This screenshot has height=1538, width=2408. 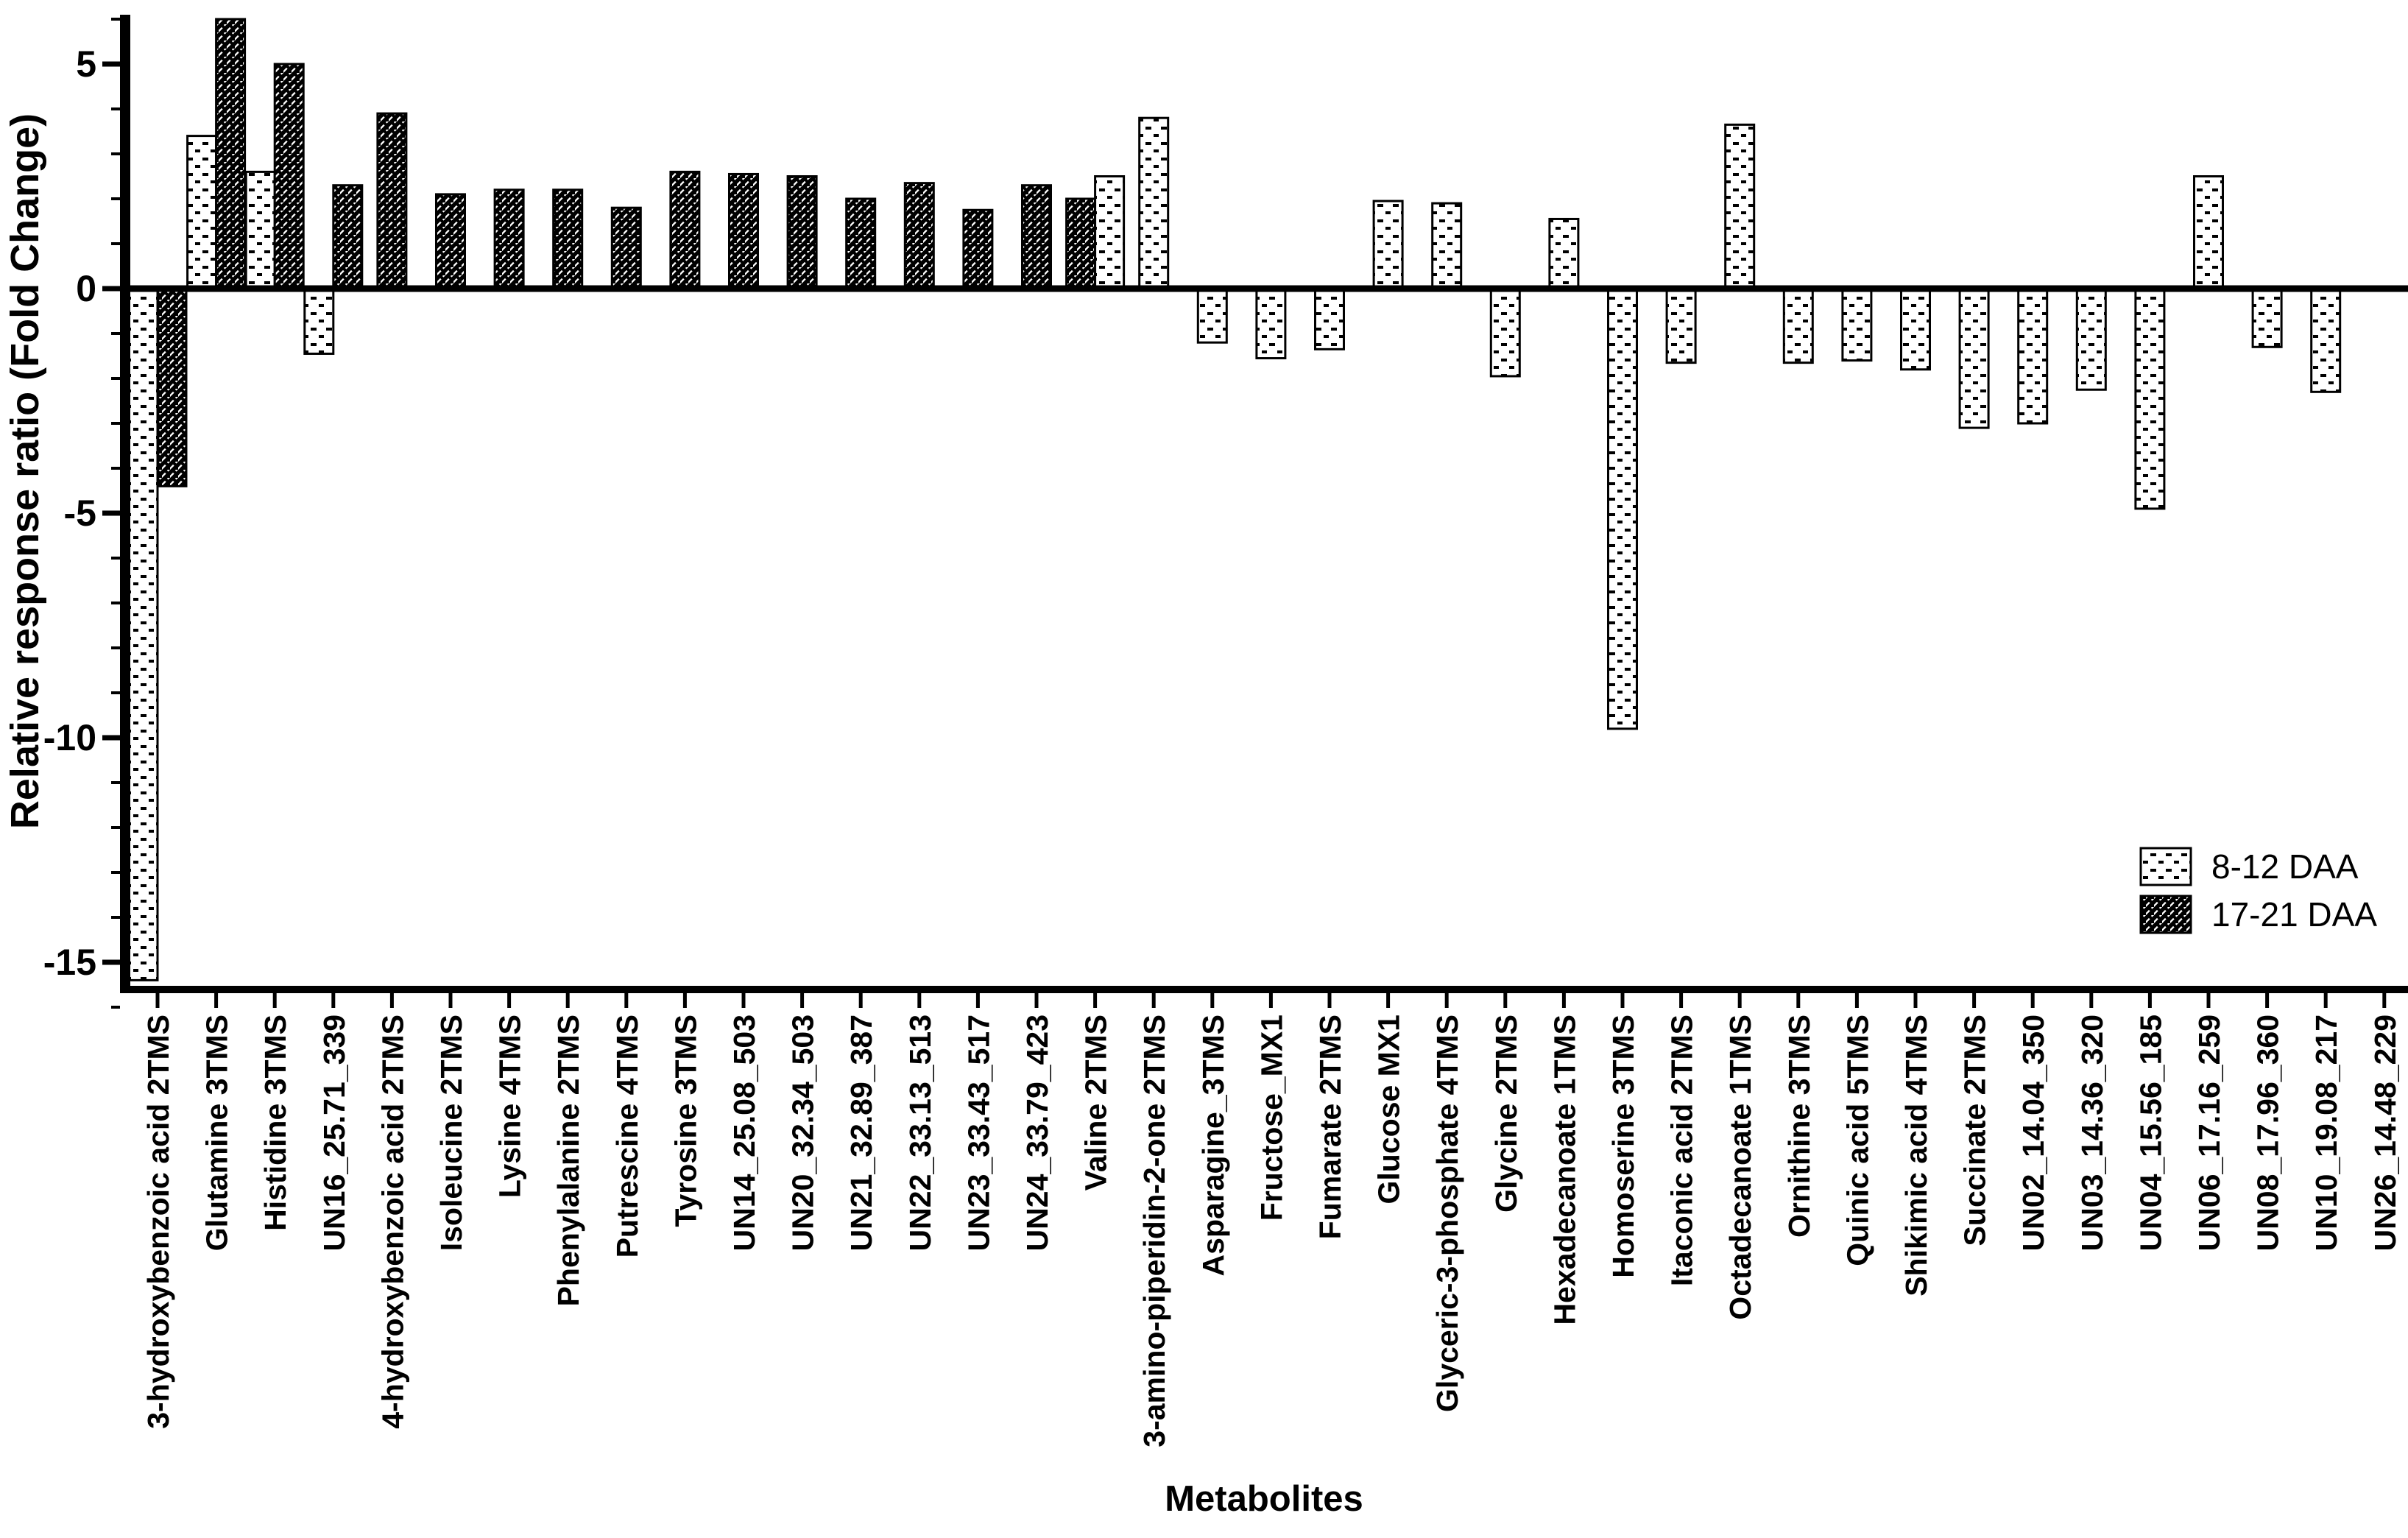 What do you see at coordinates (2326, 1133) in the screenshot?
I see `x-category-label: UN10_19.08_217` at bounding box center [2326, 1133].